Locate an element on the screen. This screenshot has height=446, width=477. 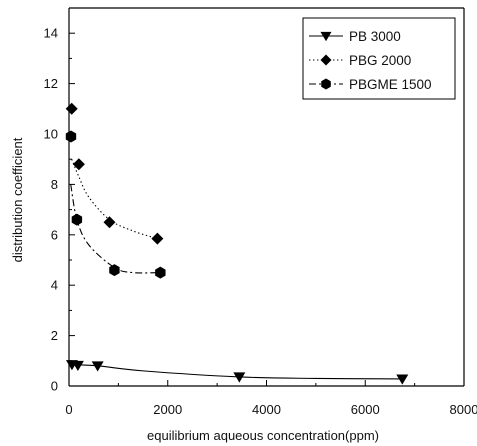
x-tick-label: 2000 is located at coordinates (167, 409).